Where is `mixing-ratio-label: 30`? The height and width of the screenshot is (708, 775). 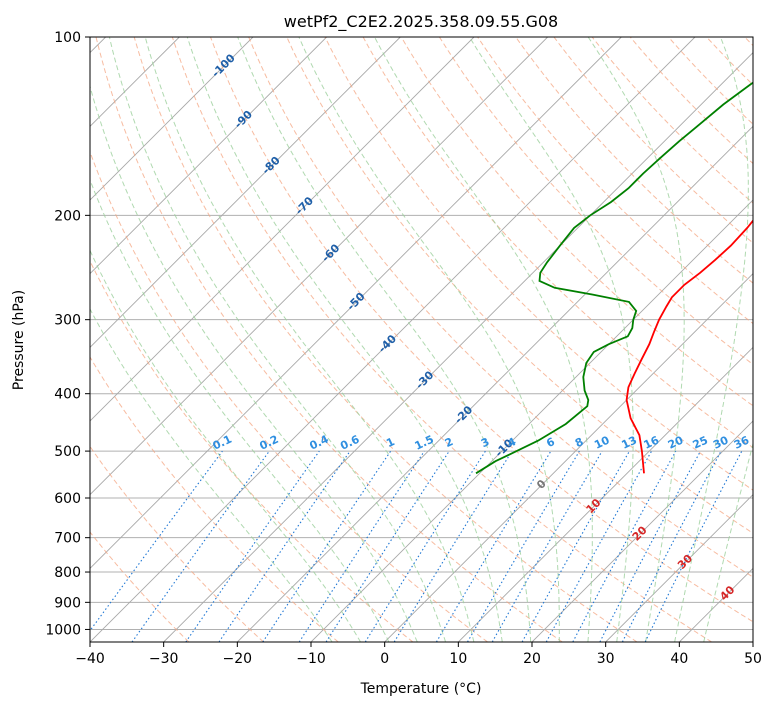 mixing-ratio-label: 30 is located at coordinates (721, 442).